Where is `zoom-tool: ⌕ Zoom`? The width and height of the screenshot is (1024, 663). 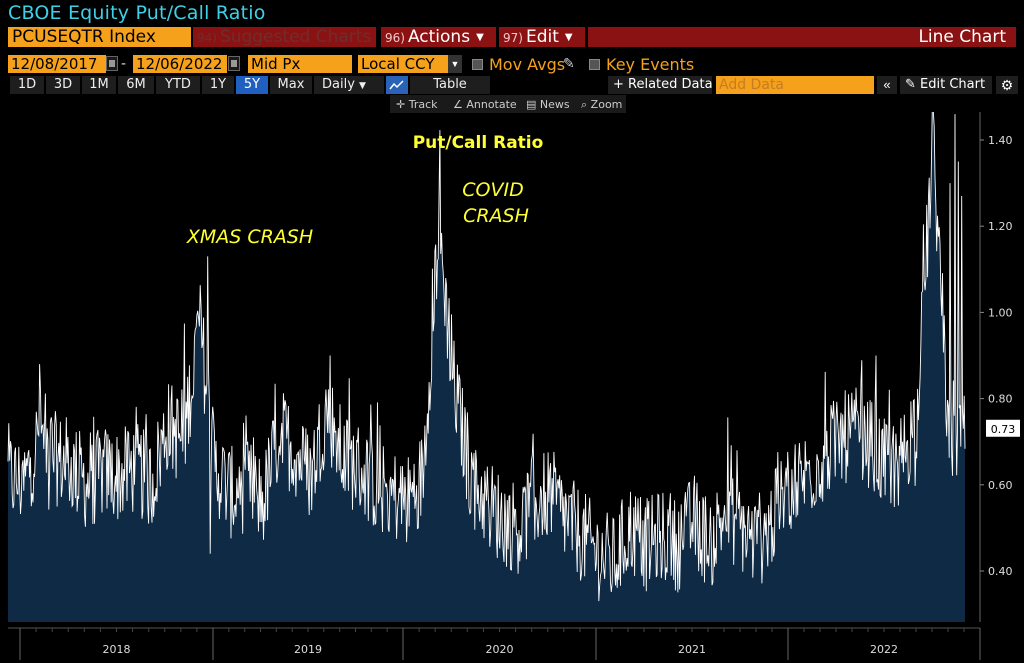
zoom-tool: ⌕ Zoom is located at coordinates (601, 104).